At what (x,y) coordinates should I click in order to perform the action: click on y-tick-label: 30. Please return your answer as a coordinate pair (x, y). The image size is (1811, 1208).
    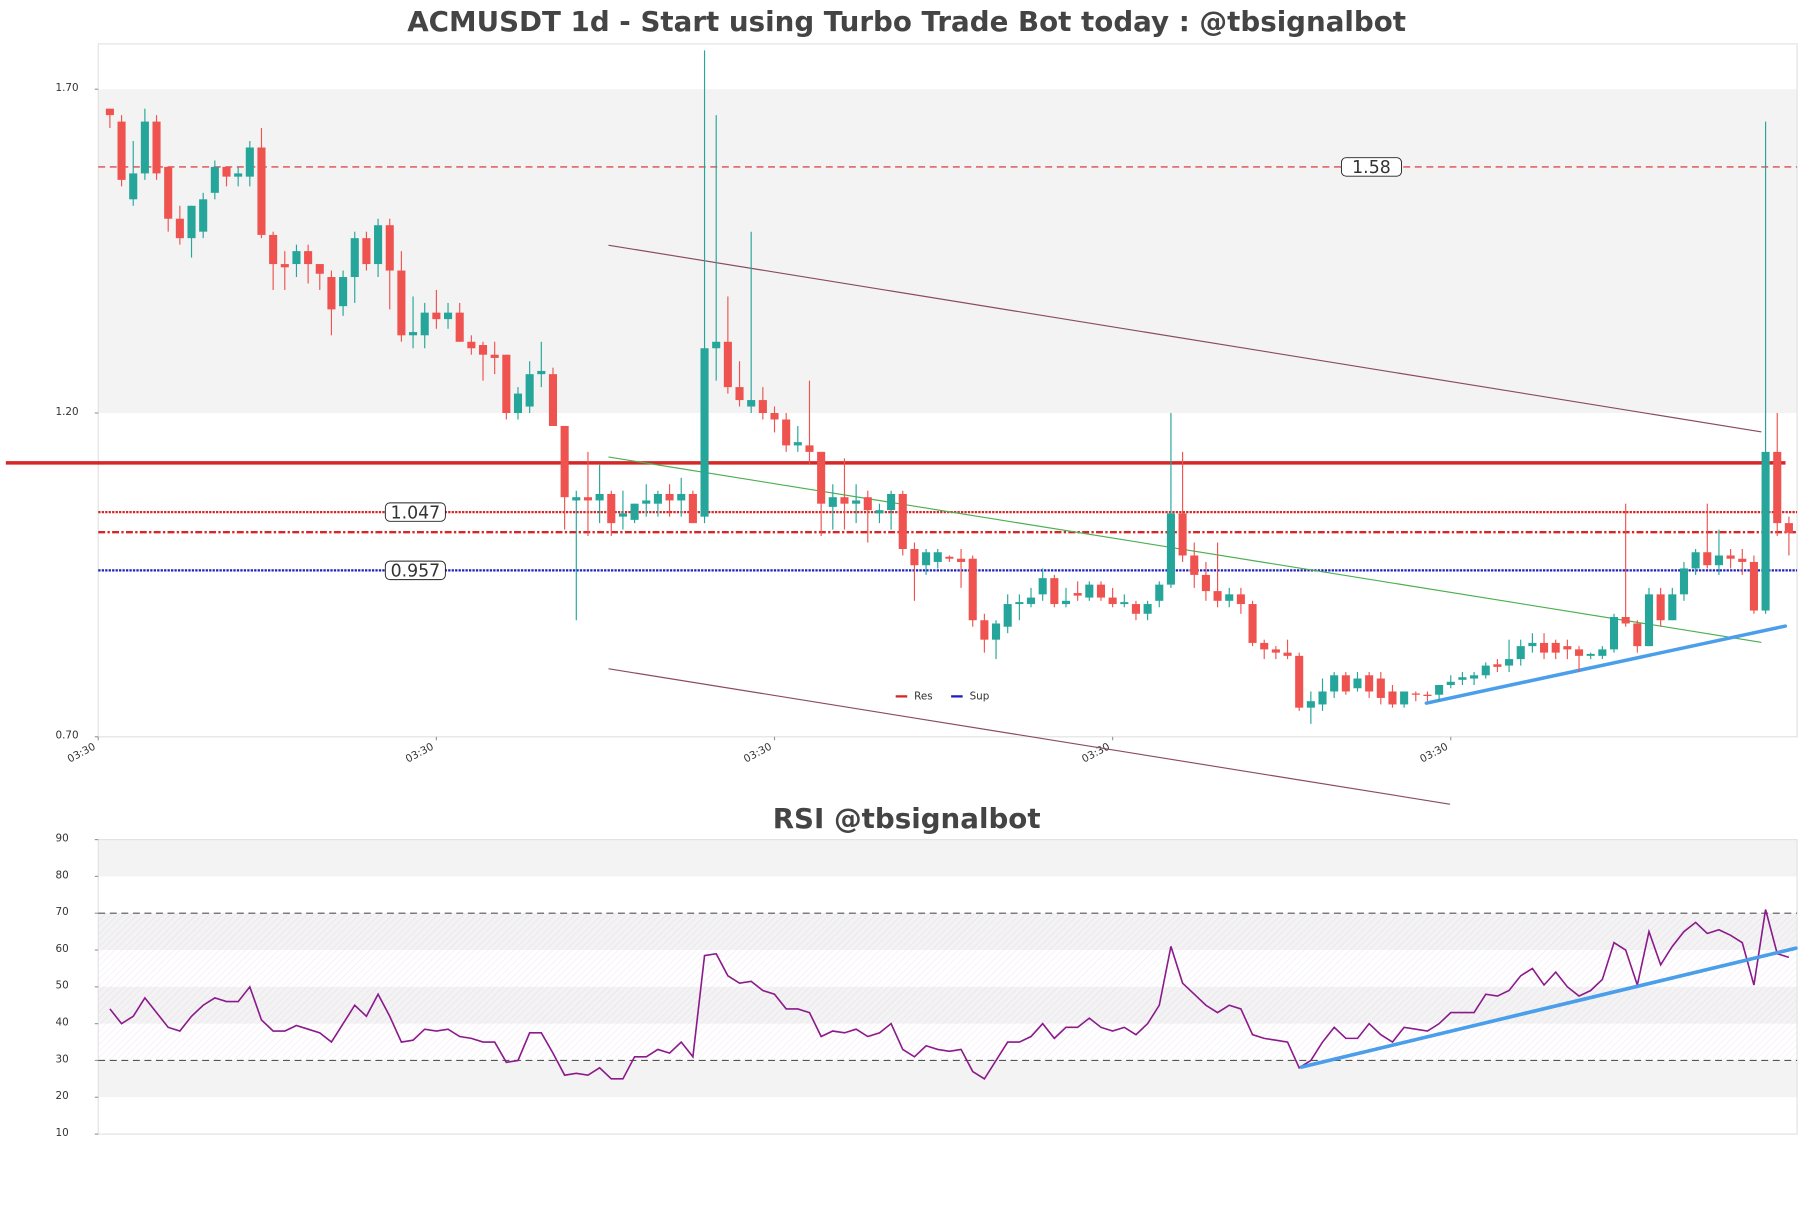
    Looking at the image, I should click on (62, 1059).